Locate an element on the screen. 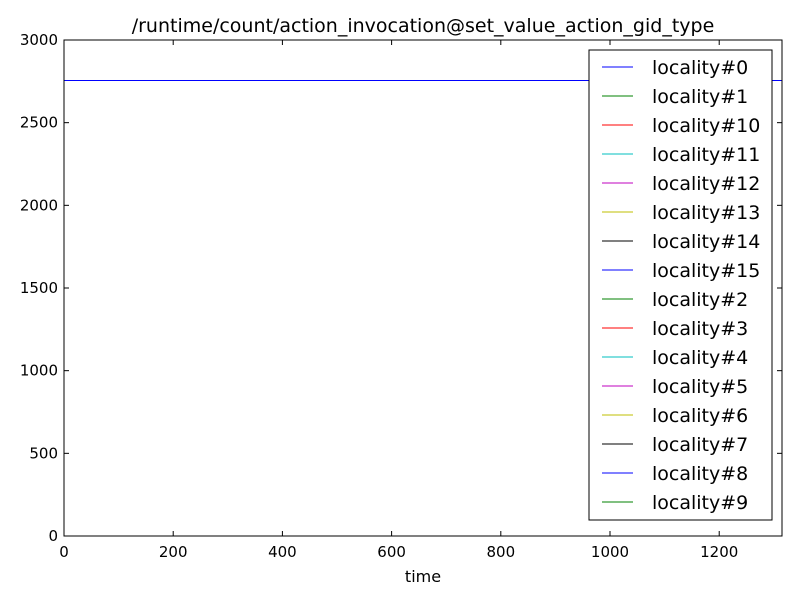 Image resolution: width=800 pixels, height=600 pixels. y-tick-label: 3000 is located at coordinates (39, 40).